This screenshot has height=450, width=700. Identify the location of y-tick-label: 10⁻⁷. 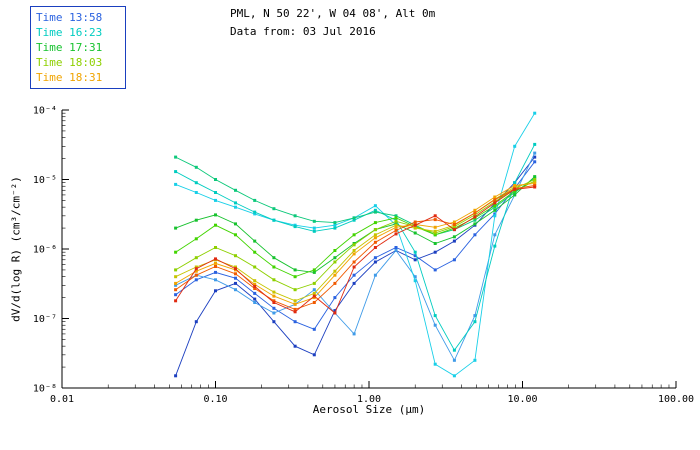
(45, 319).